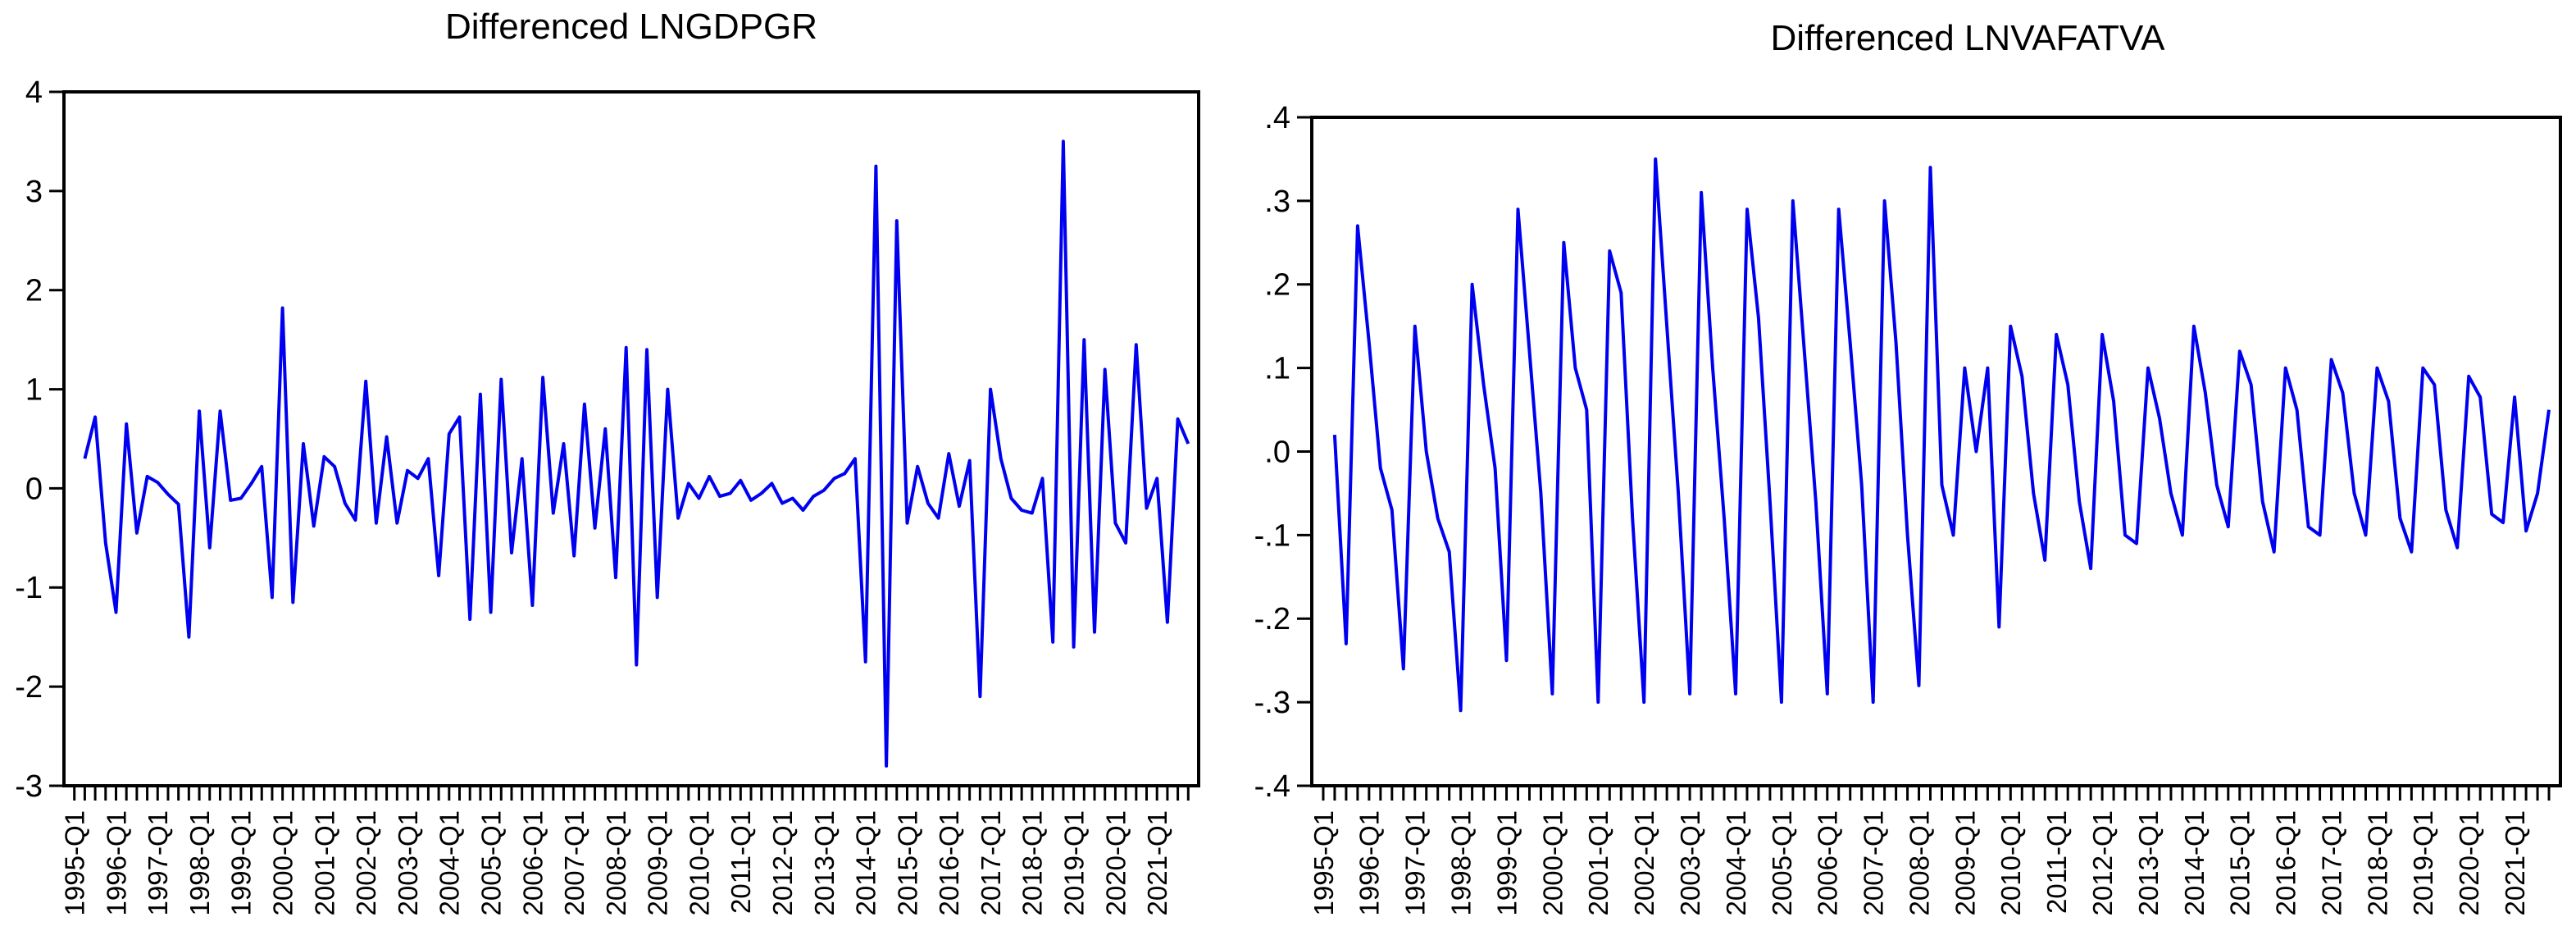 This screenshot has width=2576, height=949. Describe the element at coordinates (34, 291) in the screenshot. I see `y-axis-tick-label: 2` at that location.